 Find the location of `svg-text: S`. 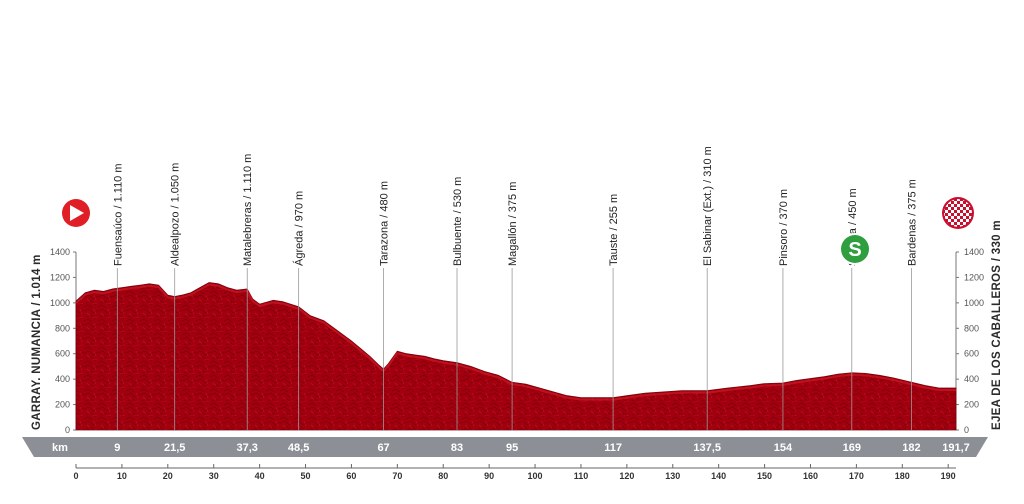

svg-text: S is located at coordinates (854, 250).